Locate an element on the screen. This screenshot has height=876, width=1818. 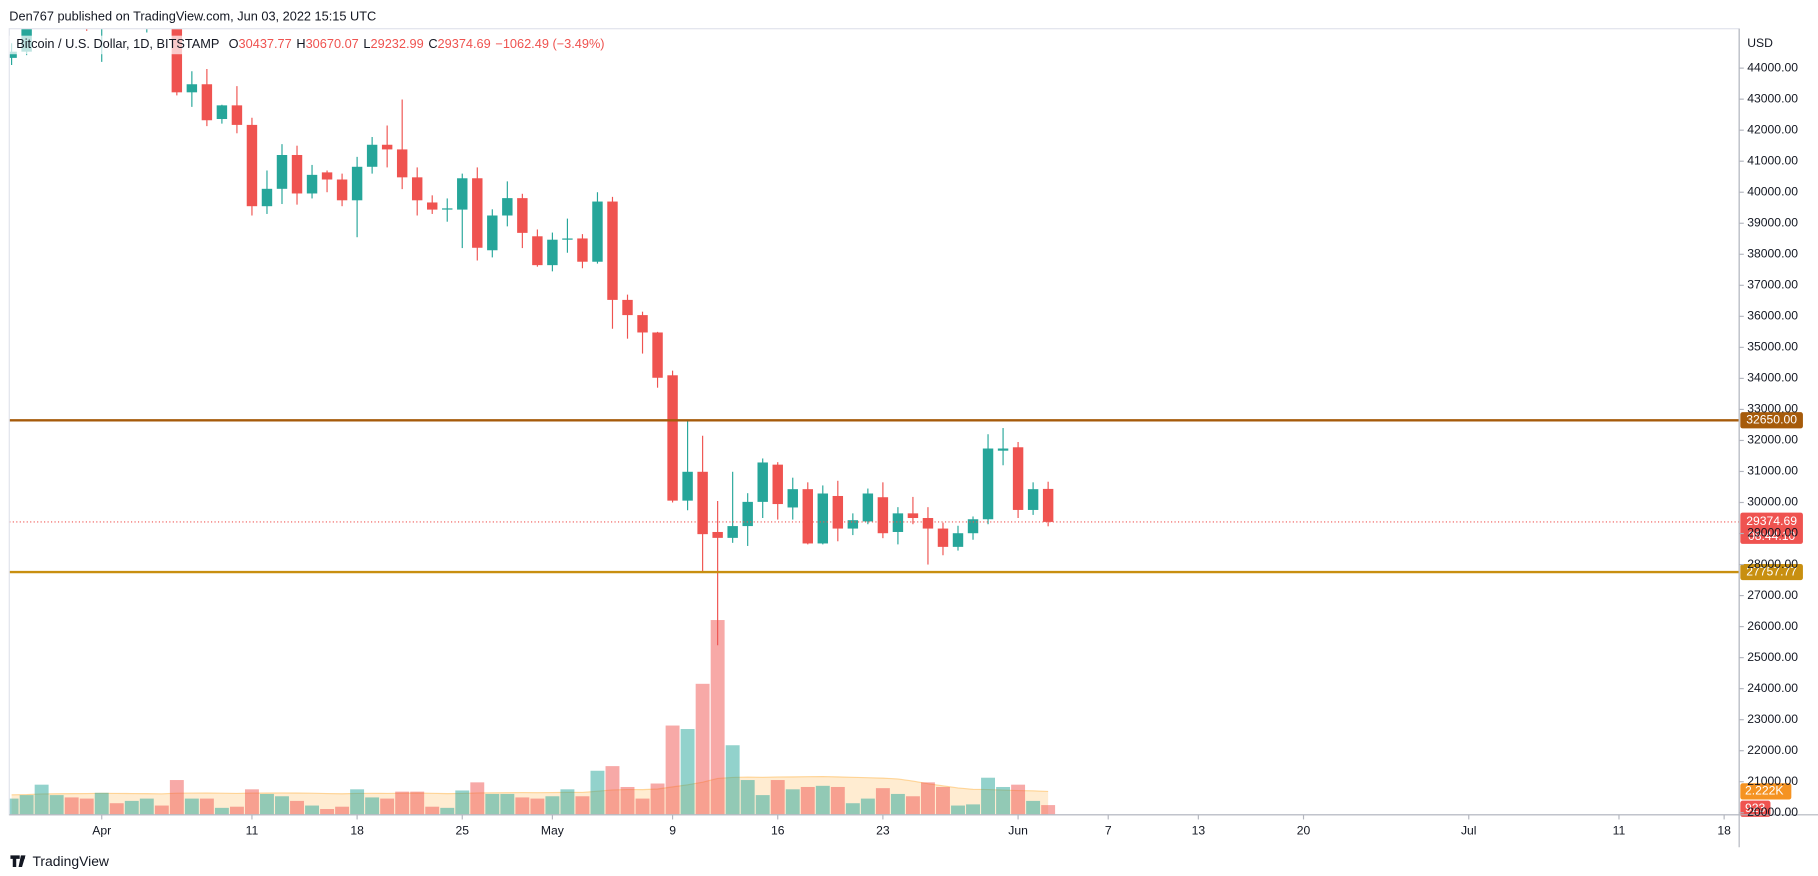
level-tag-label: 27757.77 is located at coordinates (1771, 571).